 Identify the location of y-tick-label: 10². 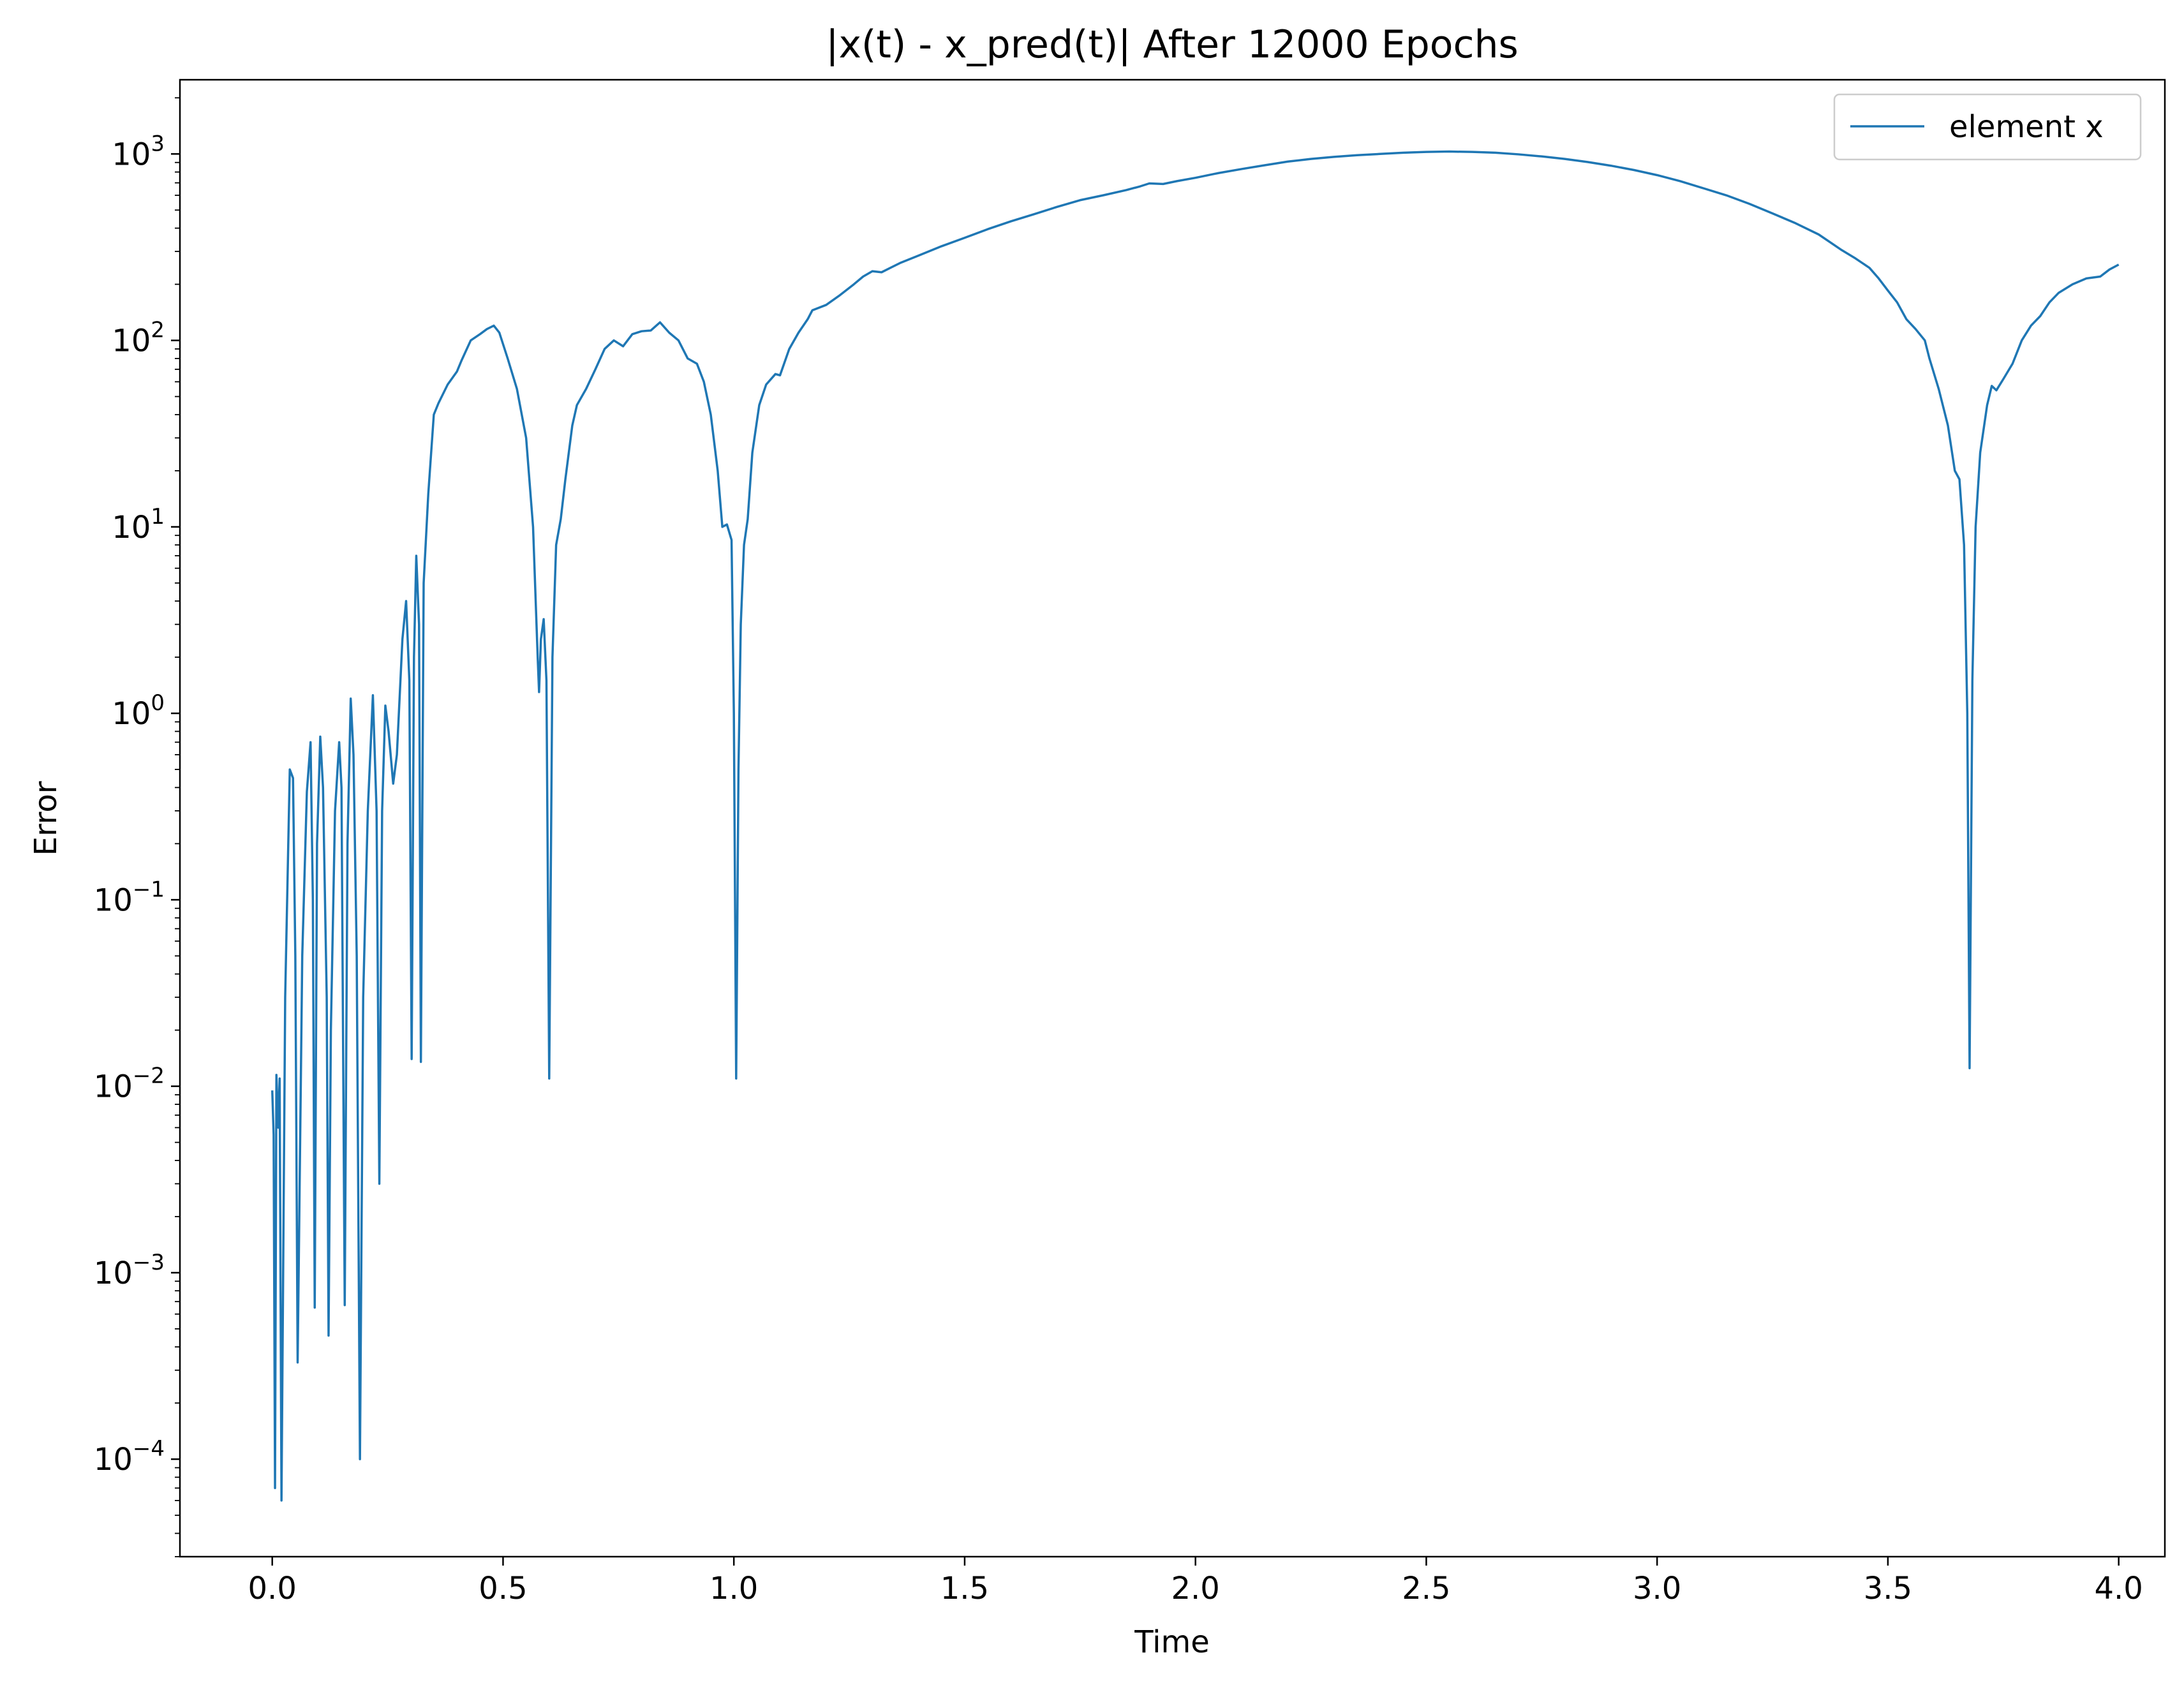
(138, 338).